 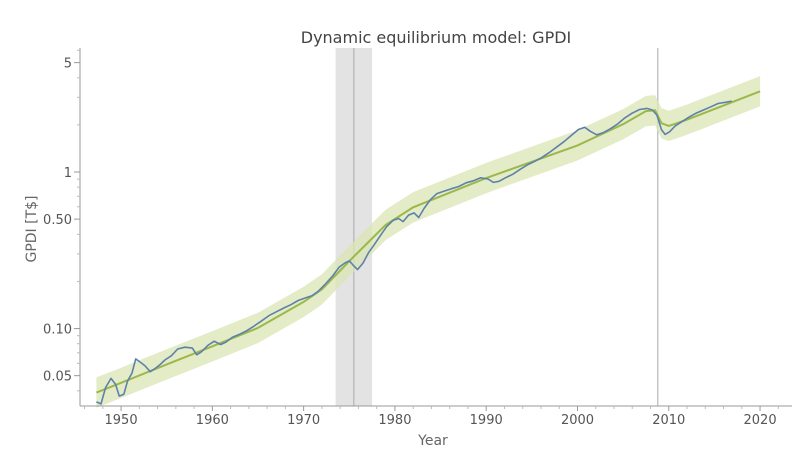 I want to click on chart-title: Dynamic equilibrium model: GPDI, so click(x=436, y=37).